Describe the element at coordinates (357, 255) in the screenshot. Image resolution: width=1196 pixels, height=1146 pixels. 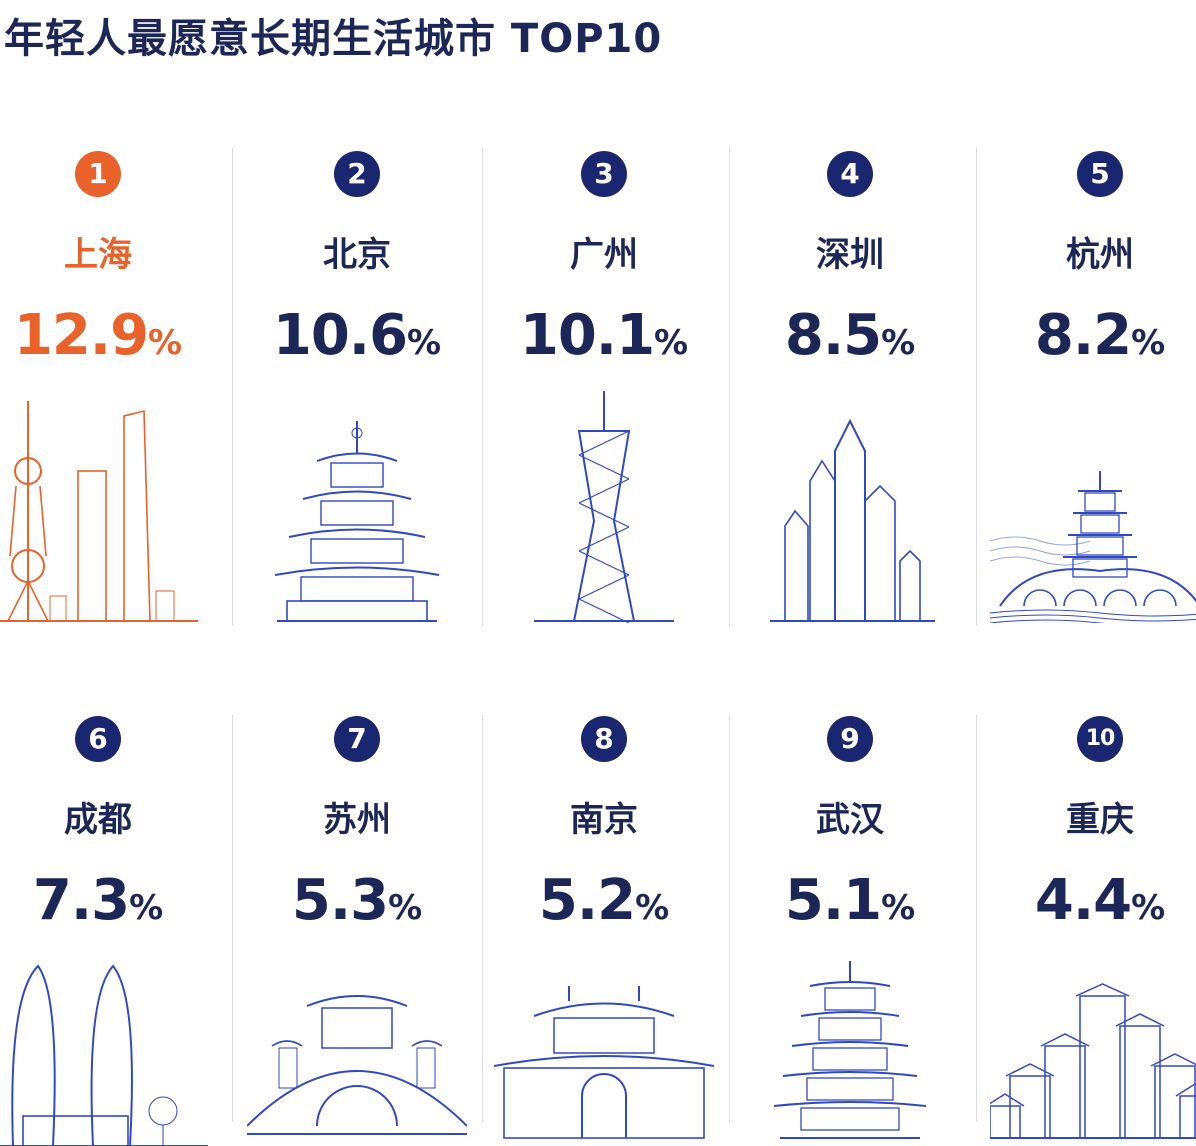
I see `city-name: 北京` at that location.